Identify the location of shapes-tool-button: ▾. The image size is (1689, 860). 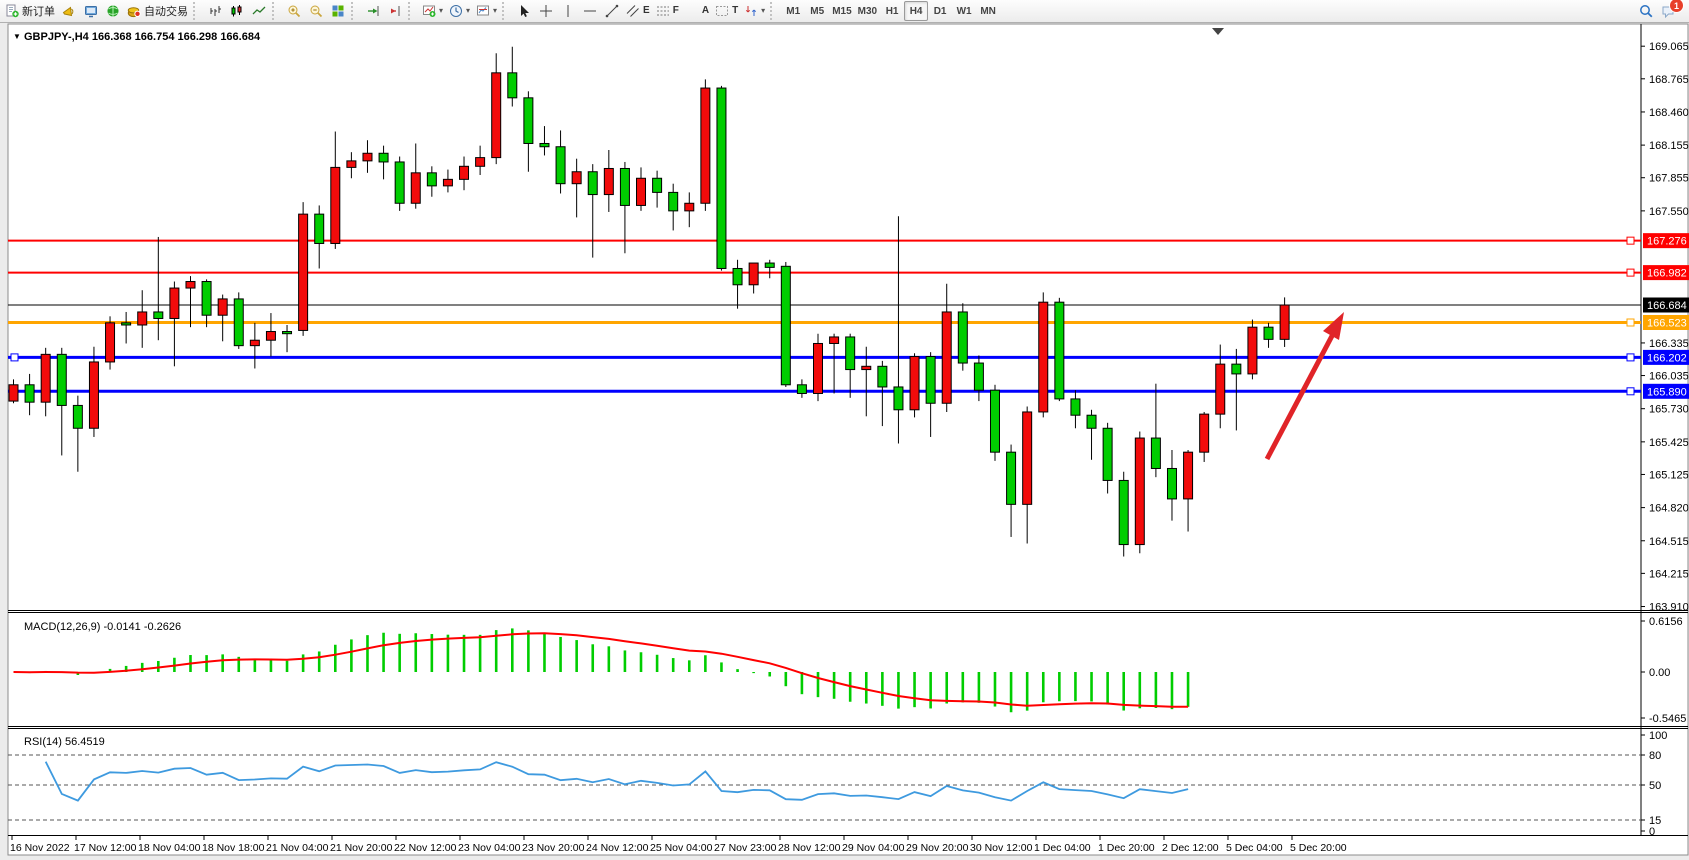
(754, 11).